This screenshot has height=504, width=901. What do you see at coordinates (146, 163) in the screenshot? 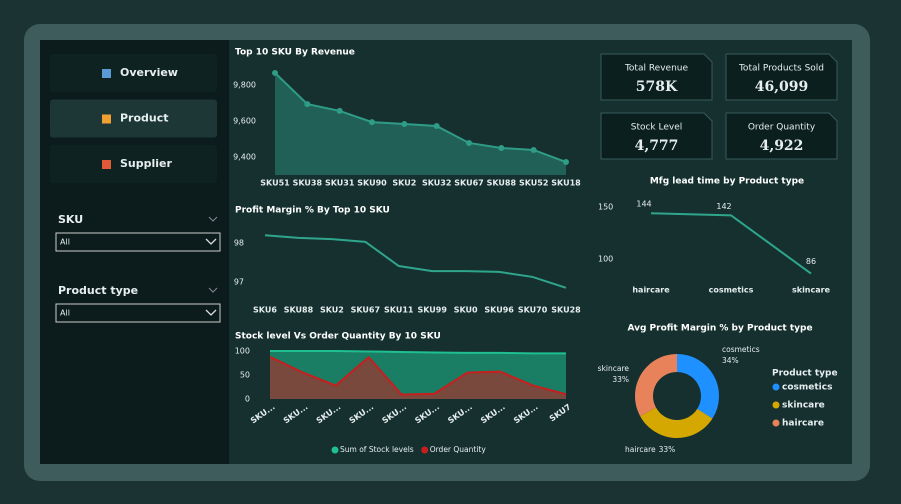
I see `nav-label: Supplier` at bounding box center [146, 163].